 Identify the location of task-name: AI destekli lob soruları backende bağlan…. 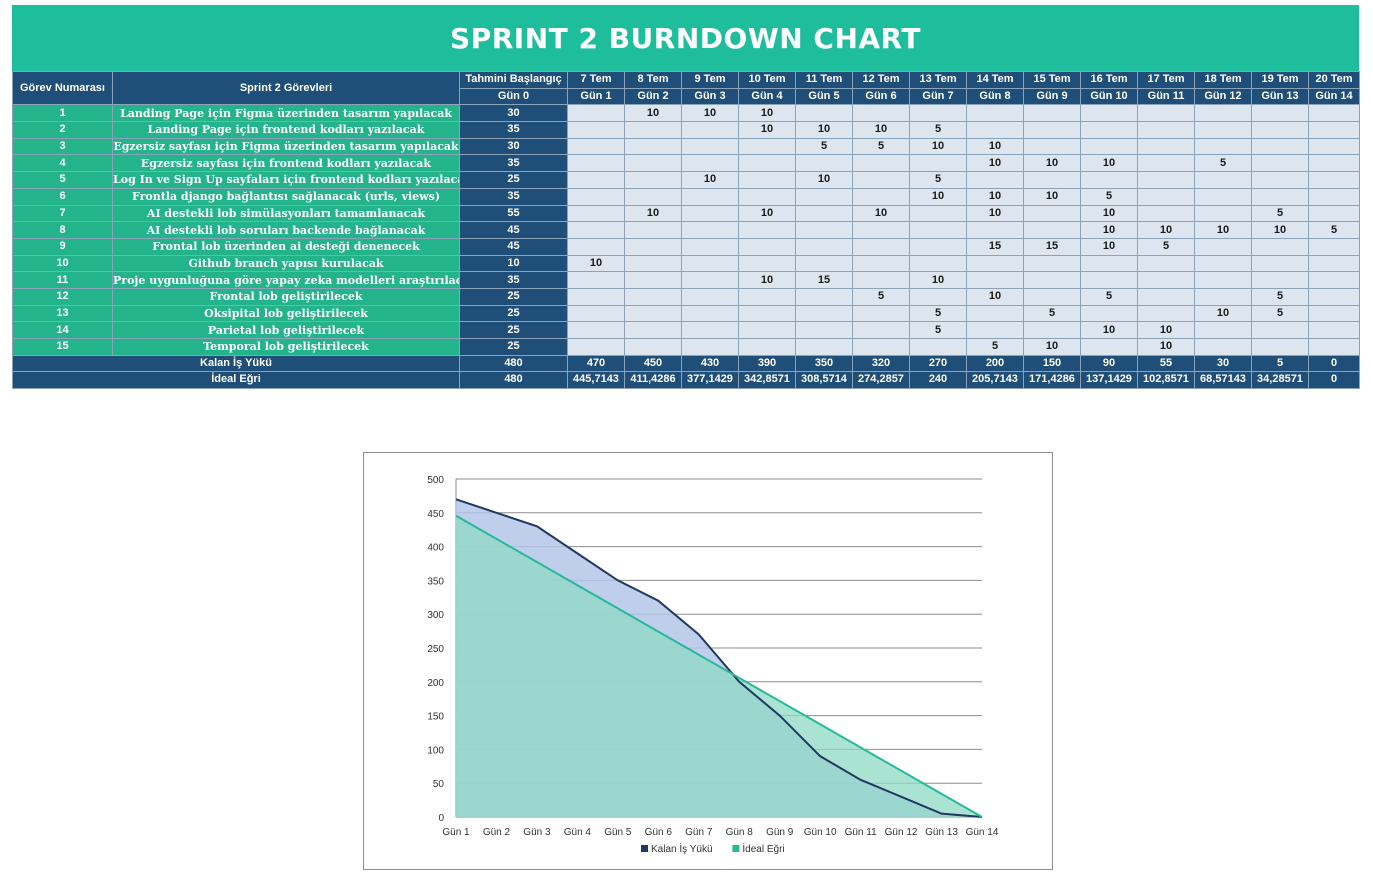
(286, 230).